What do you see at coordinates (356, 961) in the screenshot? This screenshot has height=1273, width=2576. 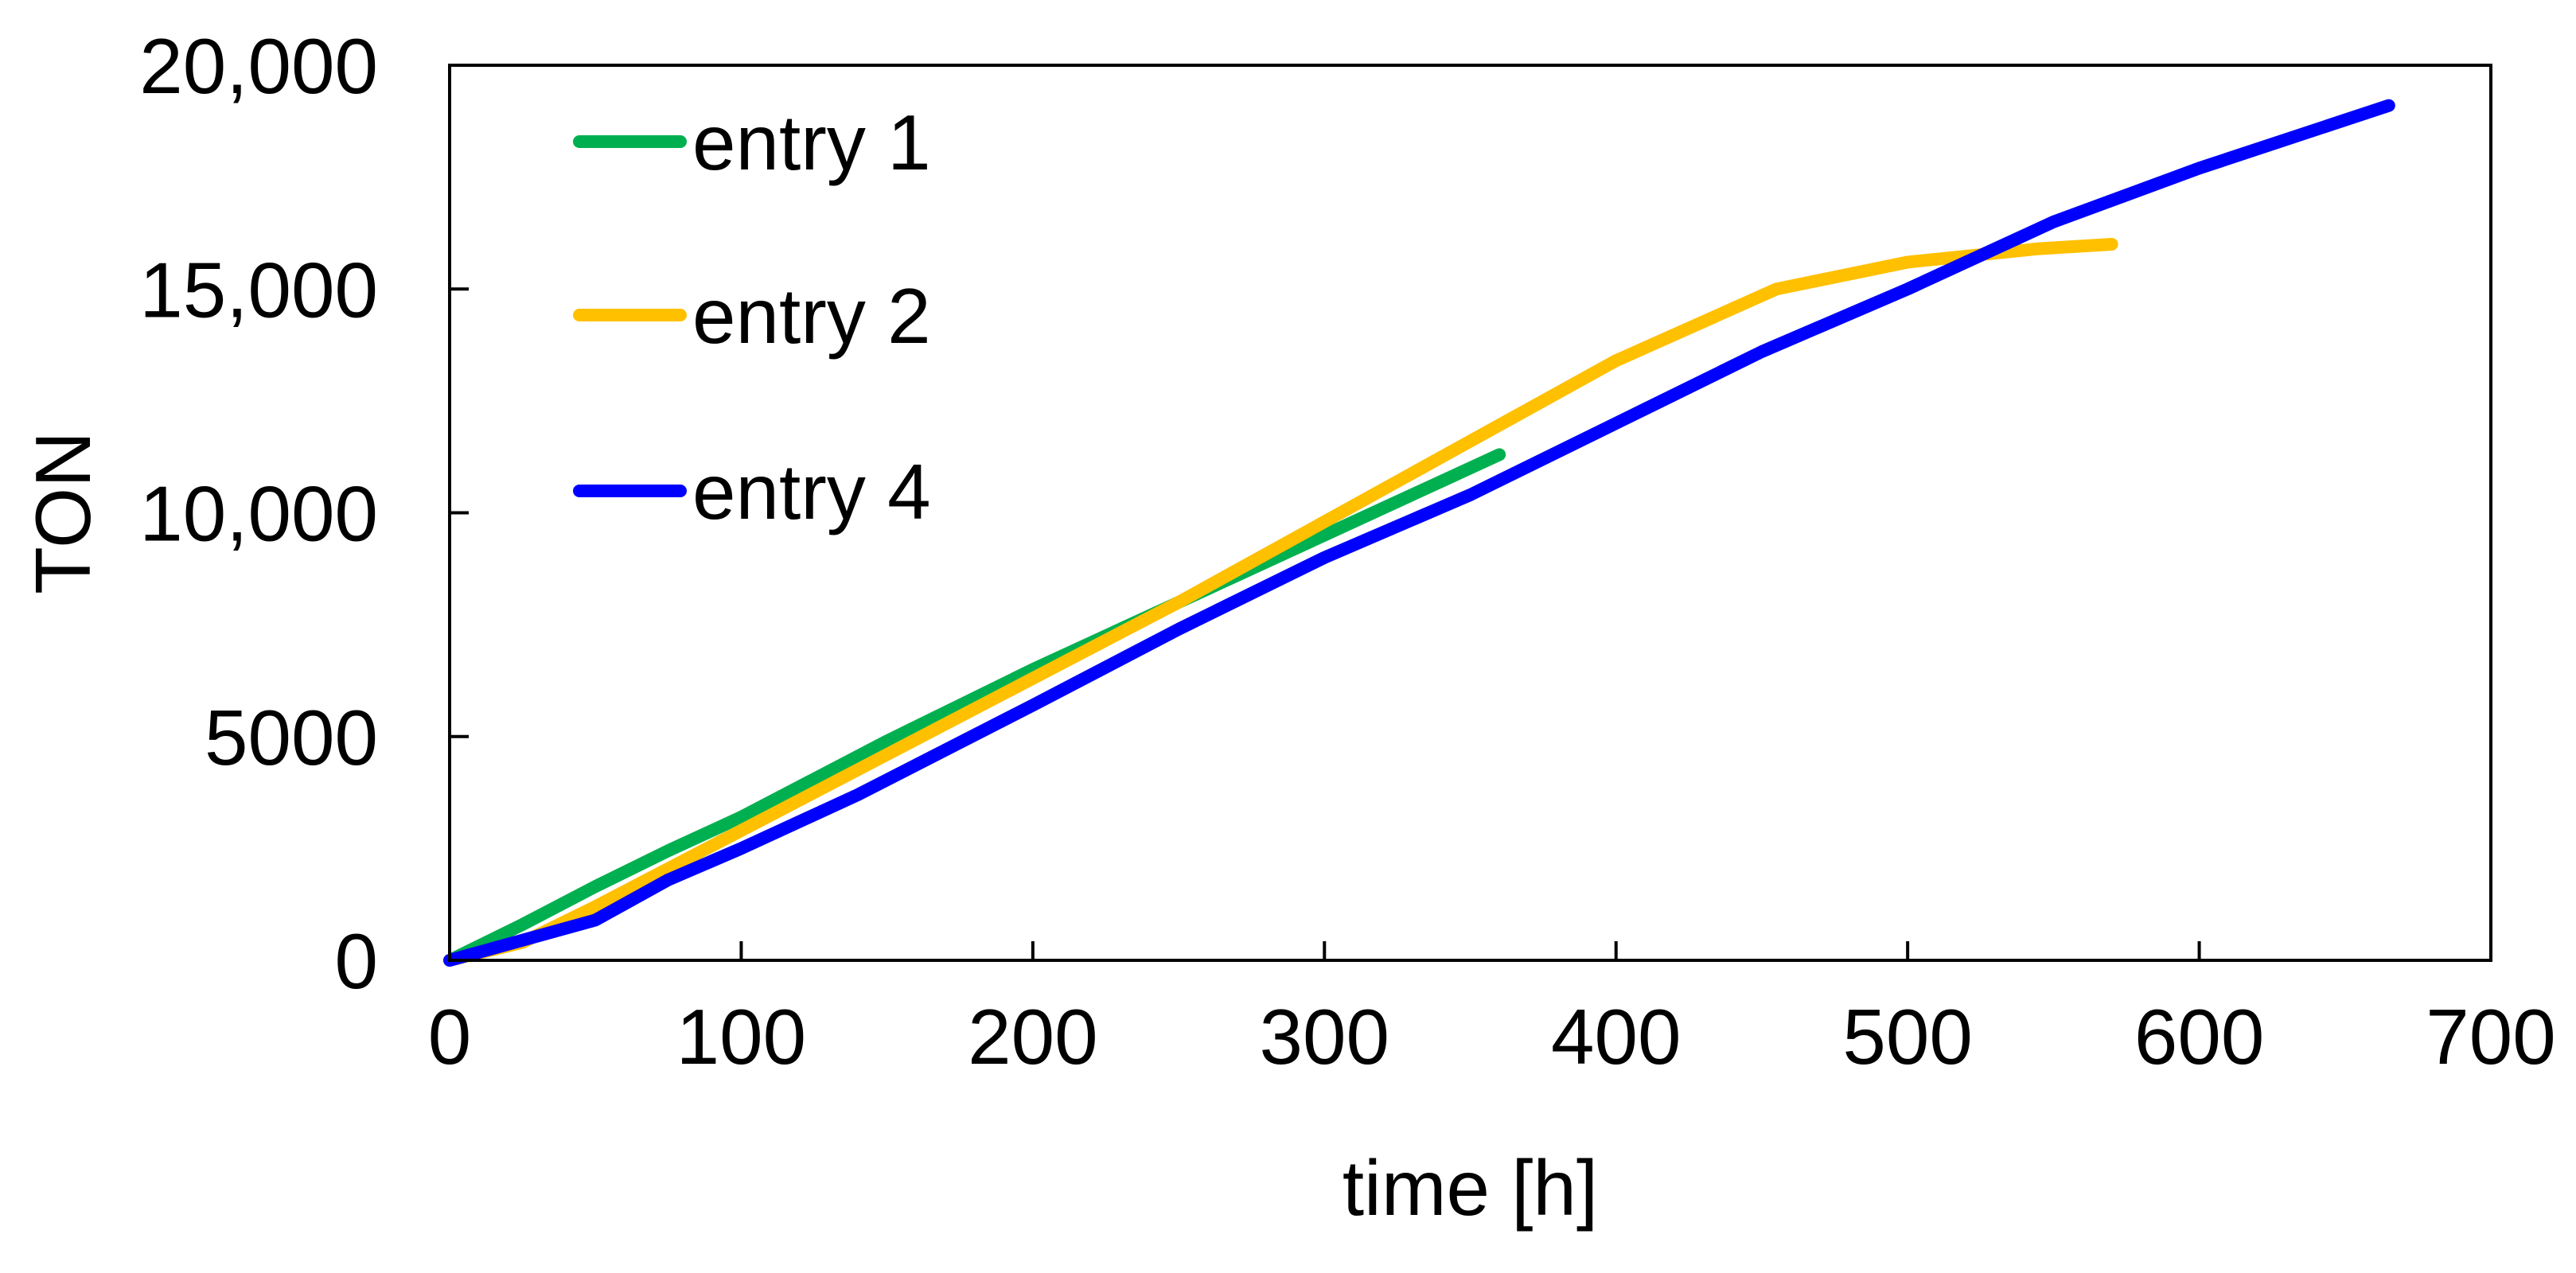 I see `y-tick-label: 0` at bounding box center [356, 961].